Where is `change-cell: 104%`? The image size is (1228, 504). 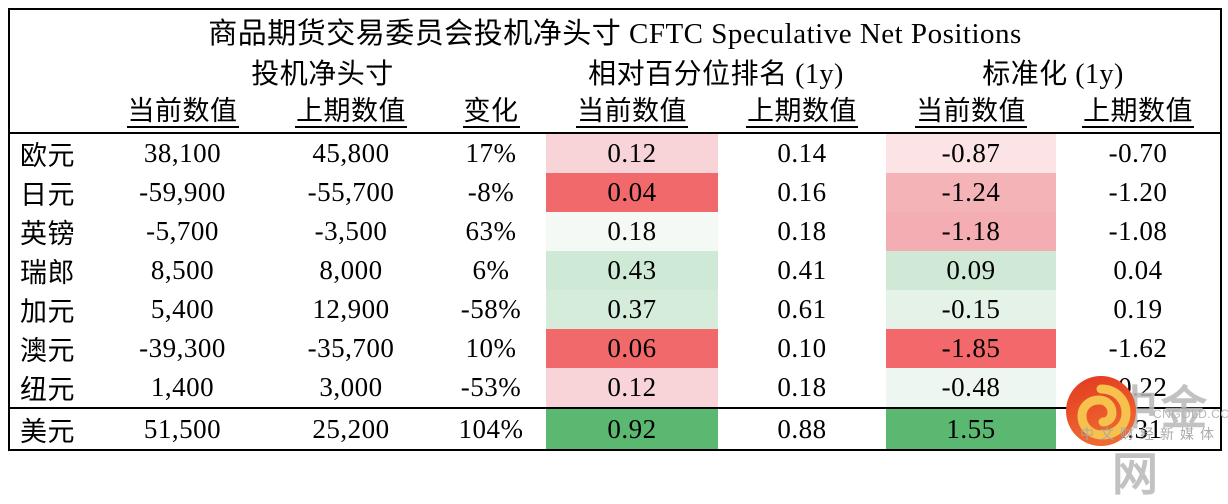
change-cell: 104% is located at coordinates (491, 428).